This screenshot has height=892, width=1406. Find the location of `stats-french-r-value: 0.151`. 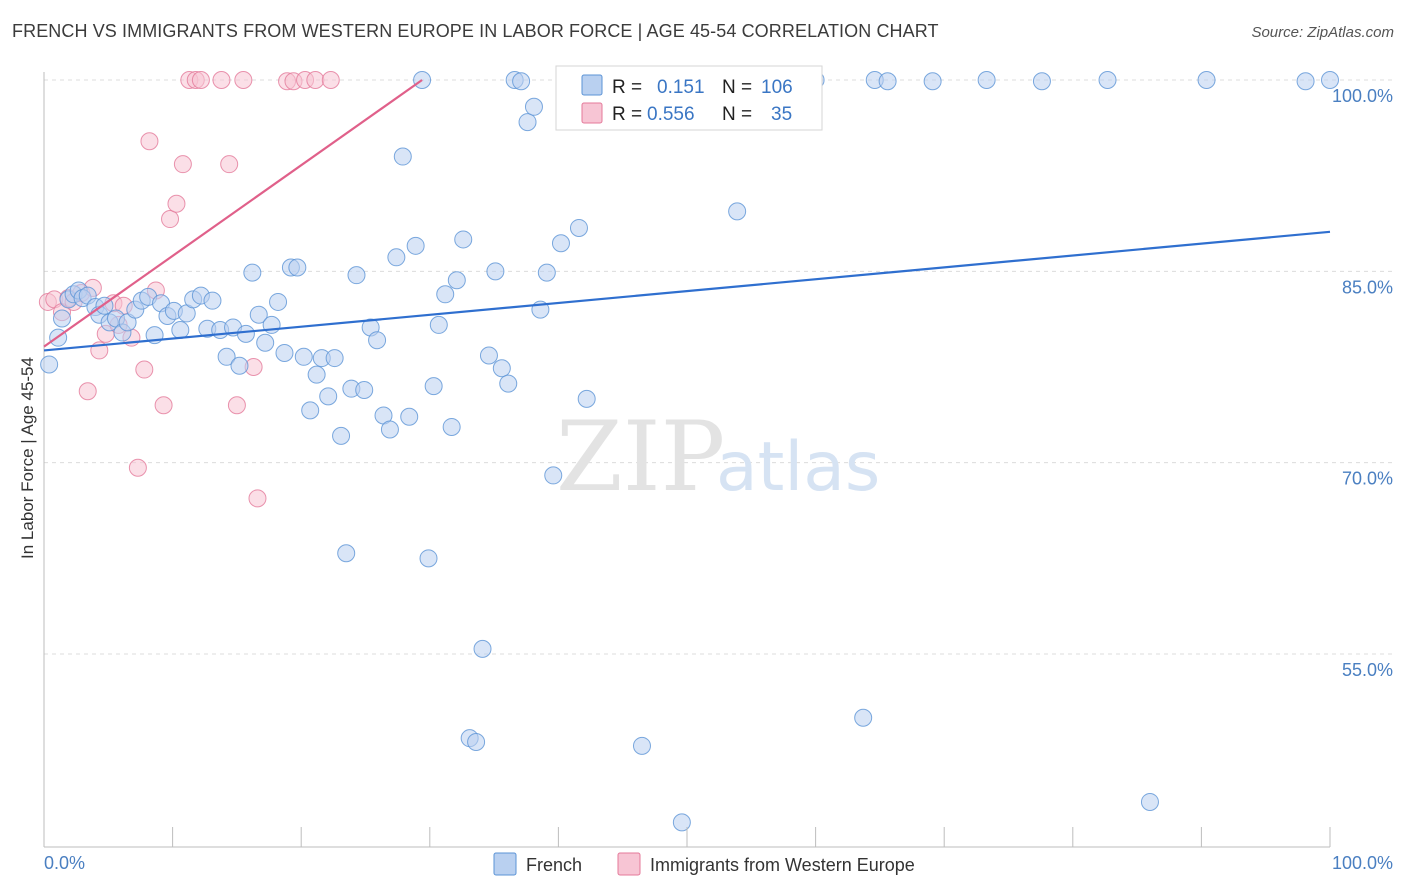

stats-french-r-value: 0.151 is located at coordinates (681, 87).